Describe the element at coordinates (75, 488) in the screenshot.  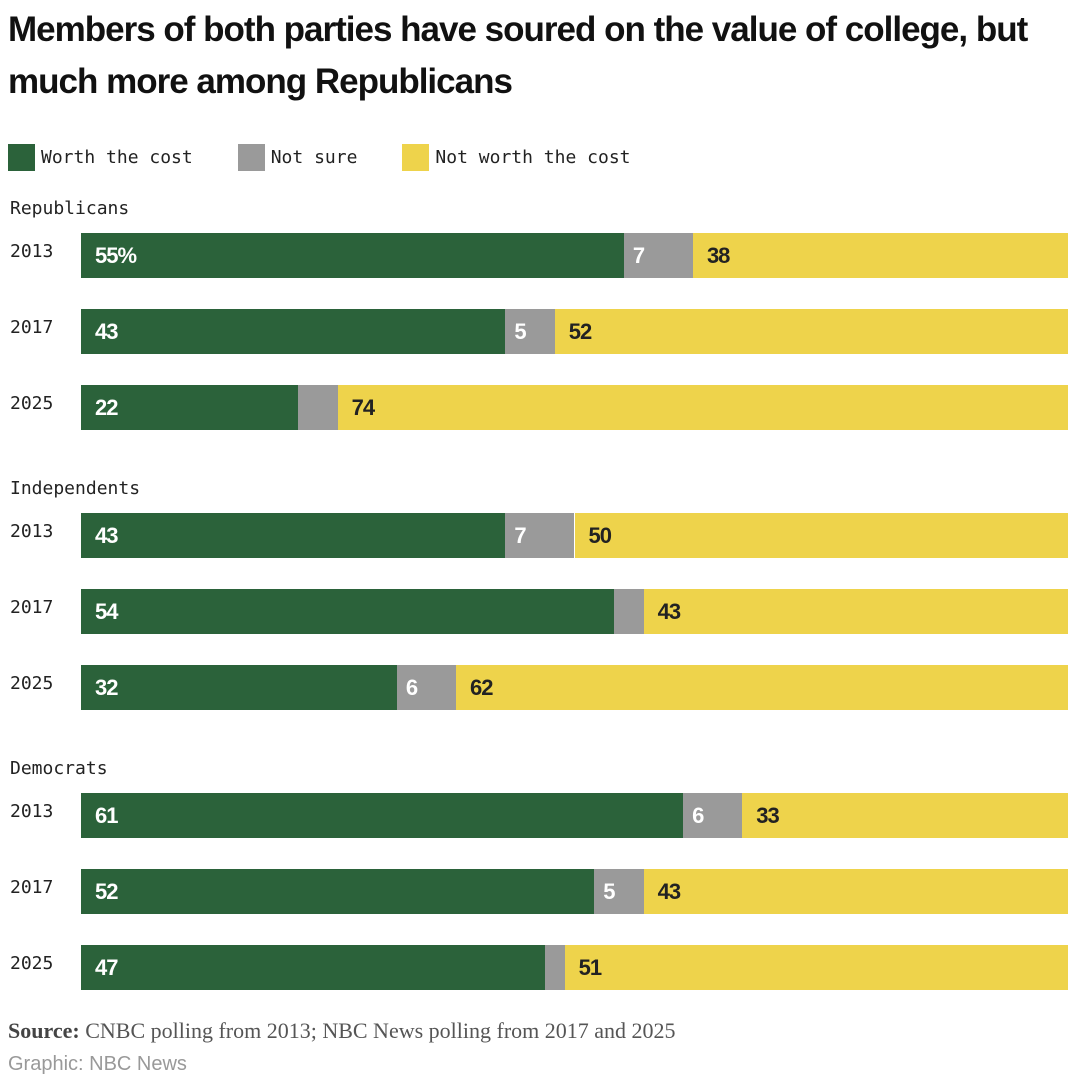
I see `group-label: Independents` at that location.